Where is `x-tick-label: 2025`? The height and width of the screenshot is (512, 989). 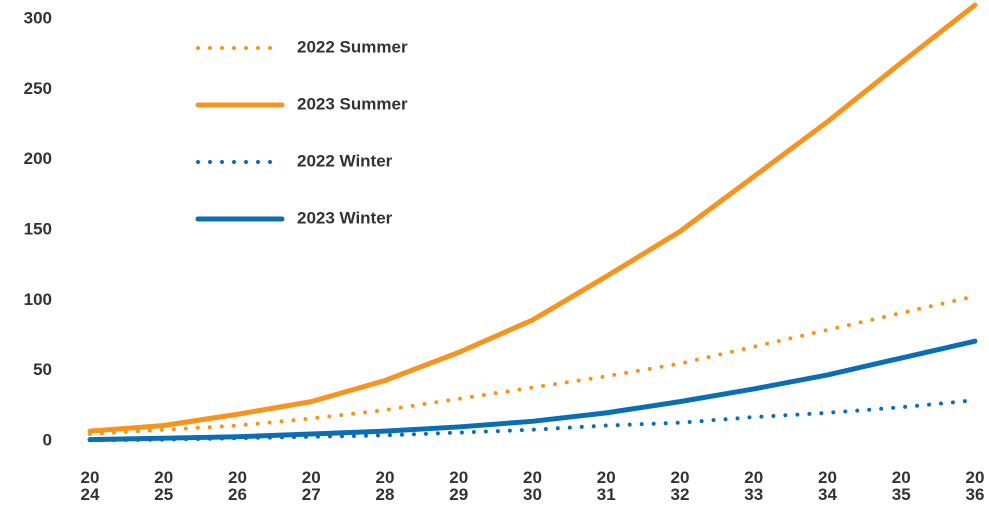
x-tick-label: 2025 is located at coordinates (164, 486).